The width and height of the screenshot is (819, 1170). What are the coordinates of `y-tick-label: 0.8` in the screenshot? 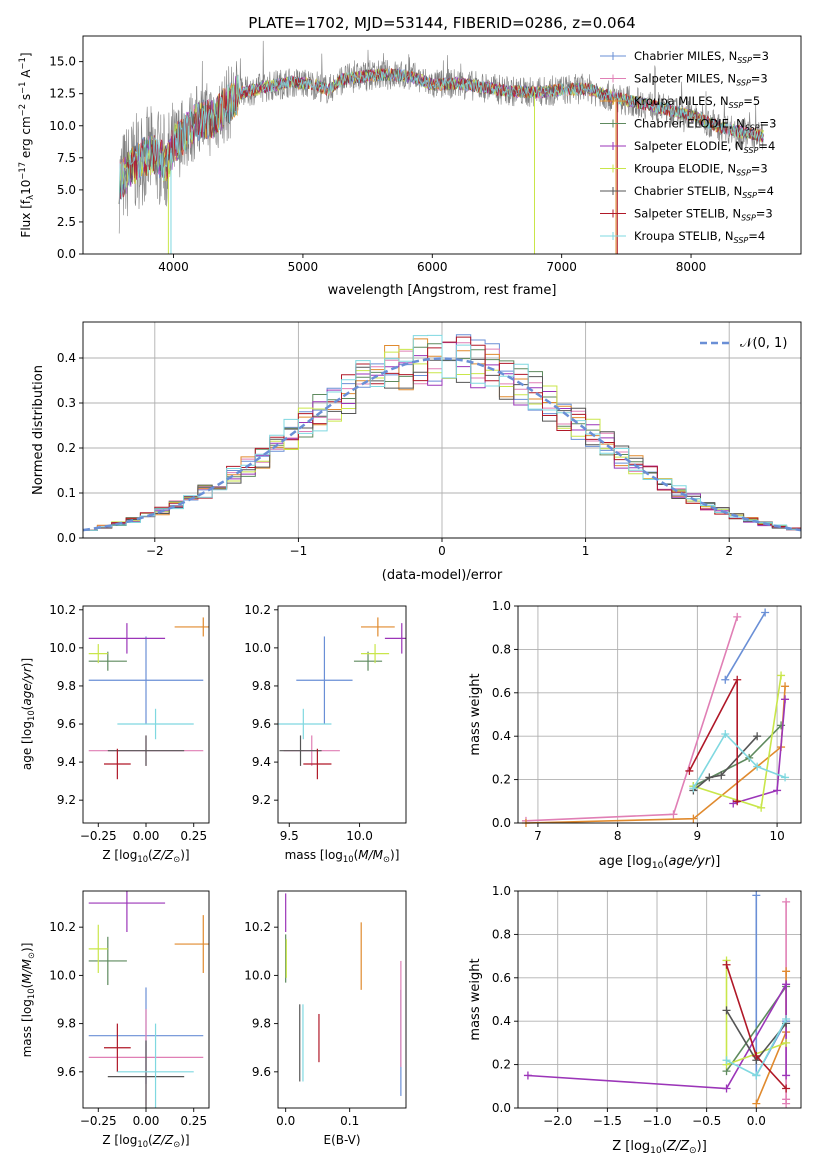 It's located at (501, 934).